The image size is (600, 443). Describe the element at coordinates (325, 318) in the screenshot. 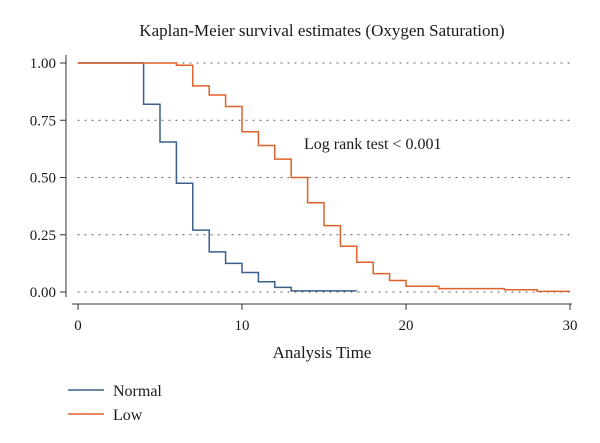

I see `x-axis: 0 10 20 30` at that location.